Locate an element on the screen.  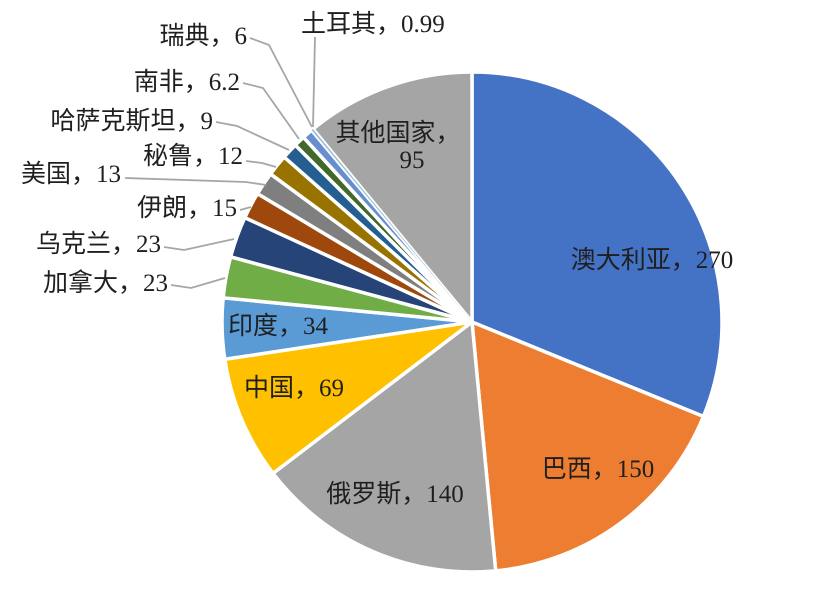
leader-line-sweden is located at coordinates (281, 82).